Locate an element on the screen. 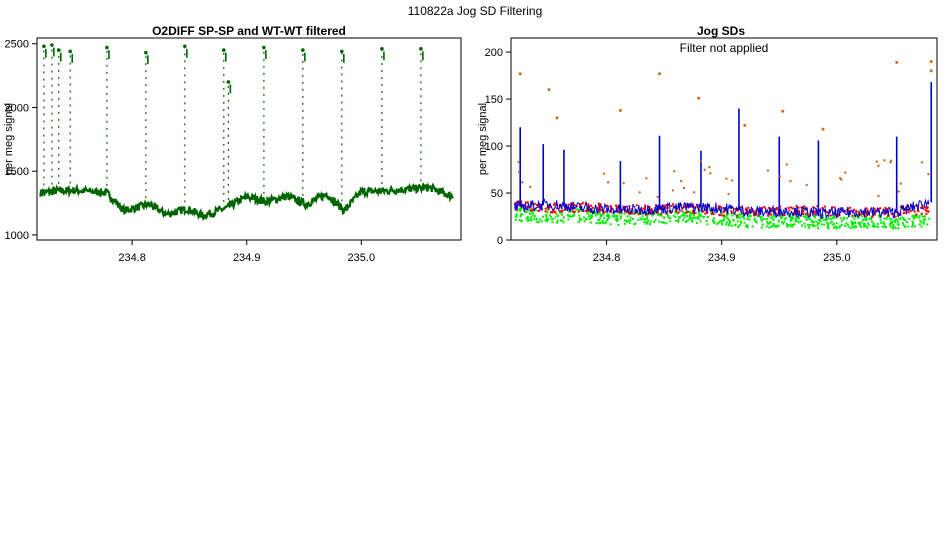 The width and height of the screenshot is (950, 550). y-axis-label-jog-sds: per meg signal is located at coordinates (483, 139).